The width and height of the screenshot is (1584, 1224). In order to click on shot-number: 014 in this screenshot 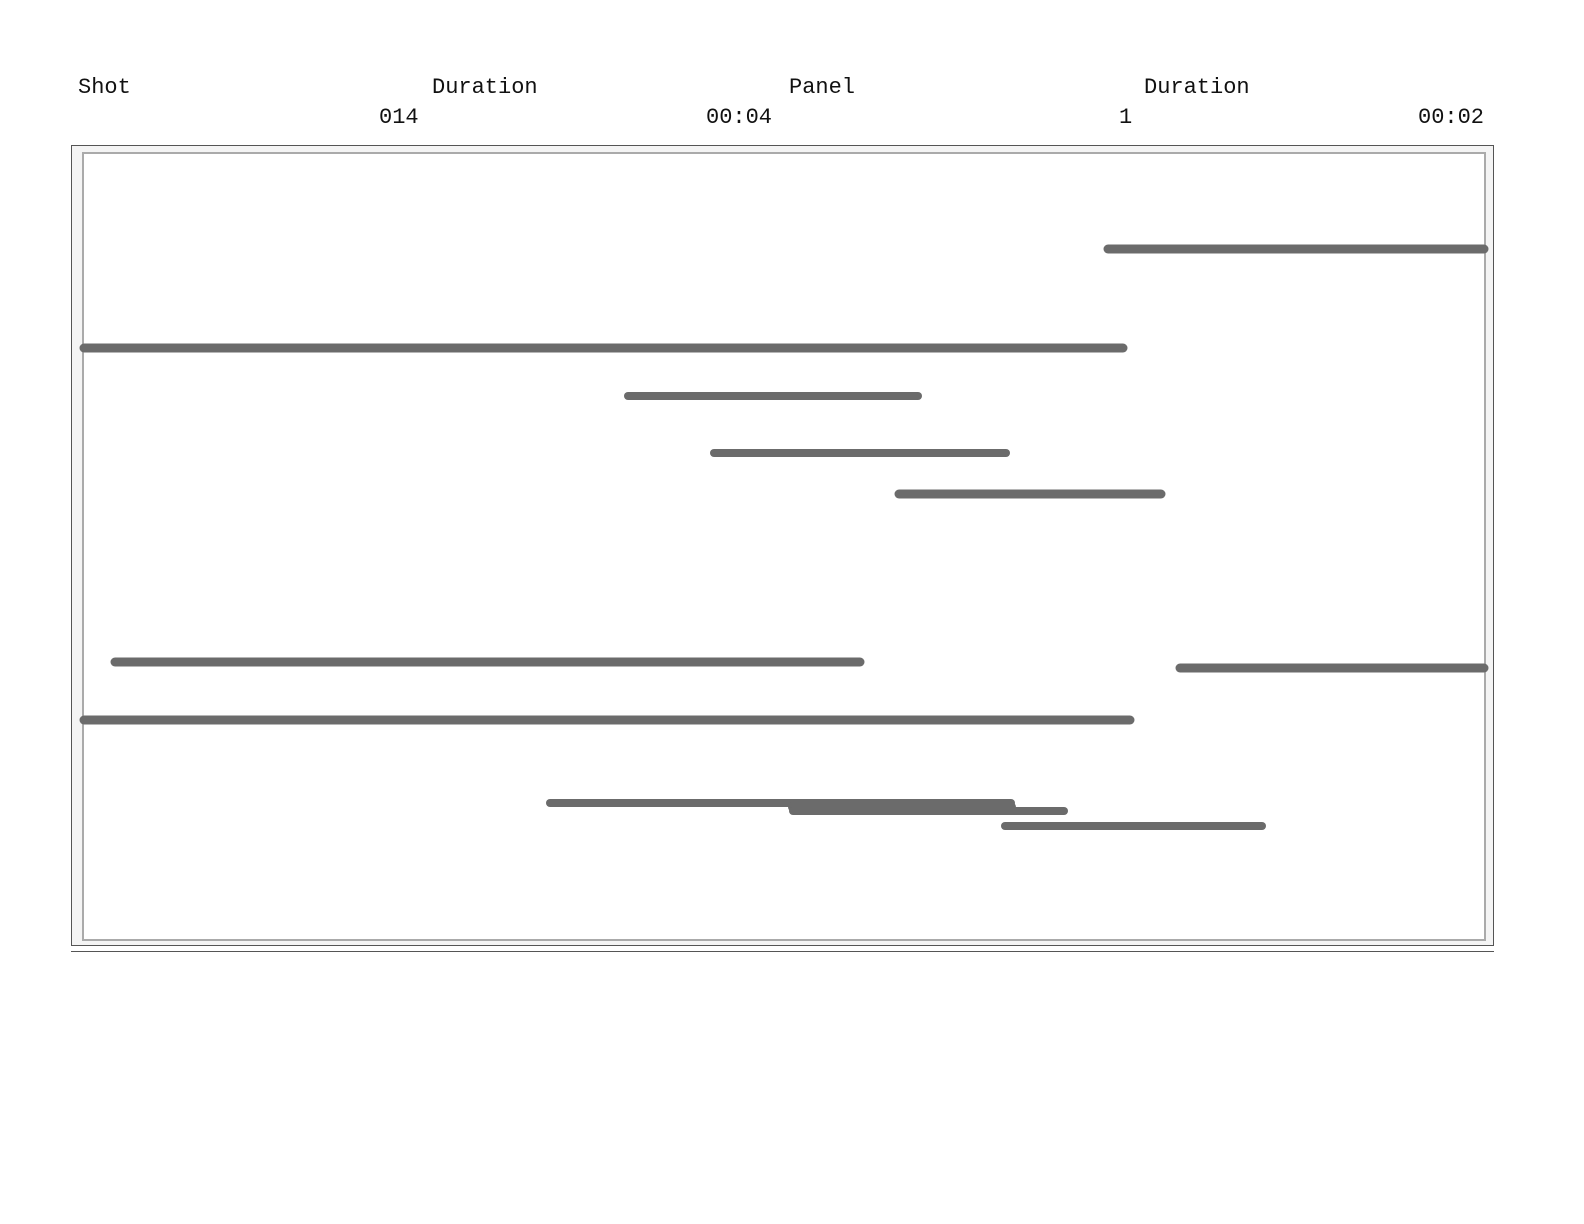, I will do `click(399, 117)`.